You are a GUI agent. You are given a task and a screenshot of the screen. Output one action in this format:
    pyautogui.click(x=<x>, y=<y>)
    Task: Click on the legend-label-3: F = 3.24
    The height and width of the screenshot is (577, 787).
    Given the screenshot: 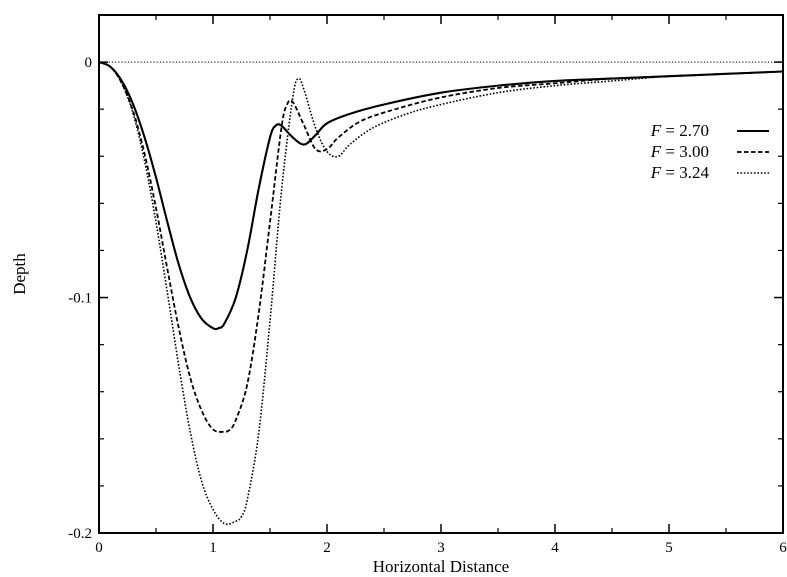 What is the action you would take?
    pyautogui.click(x=680, y=172)
    